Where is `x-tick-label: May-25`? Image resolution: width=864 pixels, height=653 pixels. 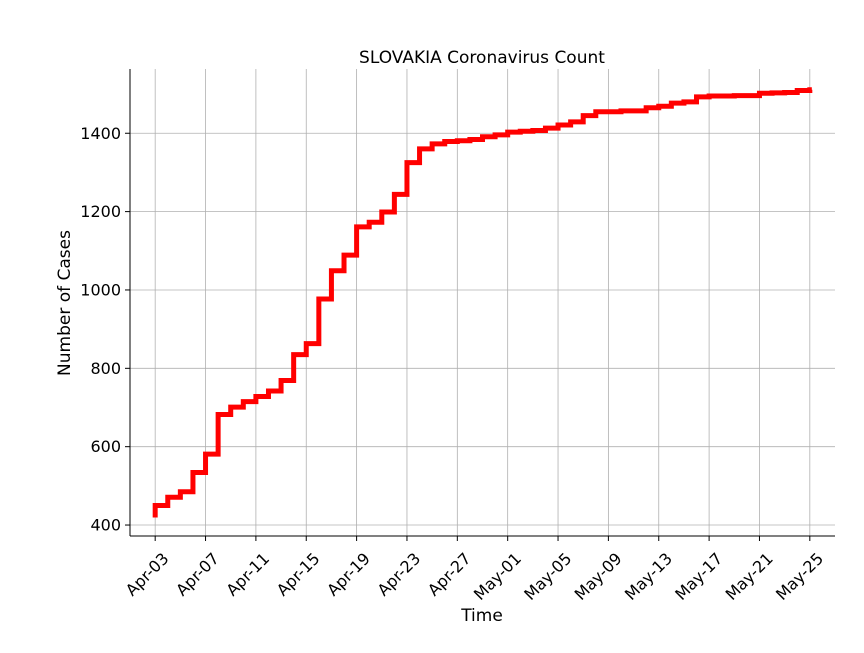 x-tick-label: May-25 is located at coordinates (799, 576).